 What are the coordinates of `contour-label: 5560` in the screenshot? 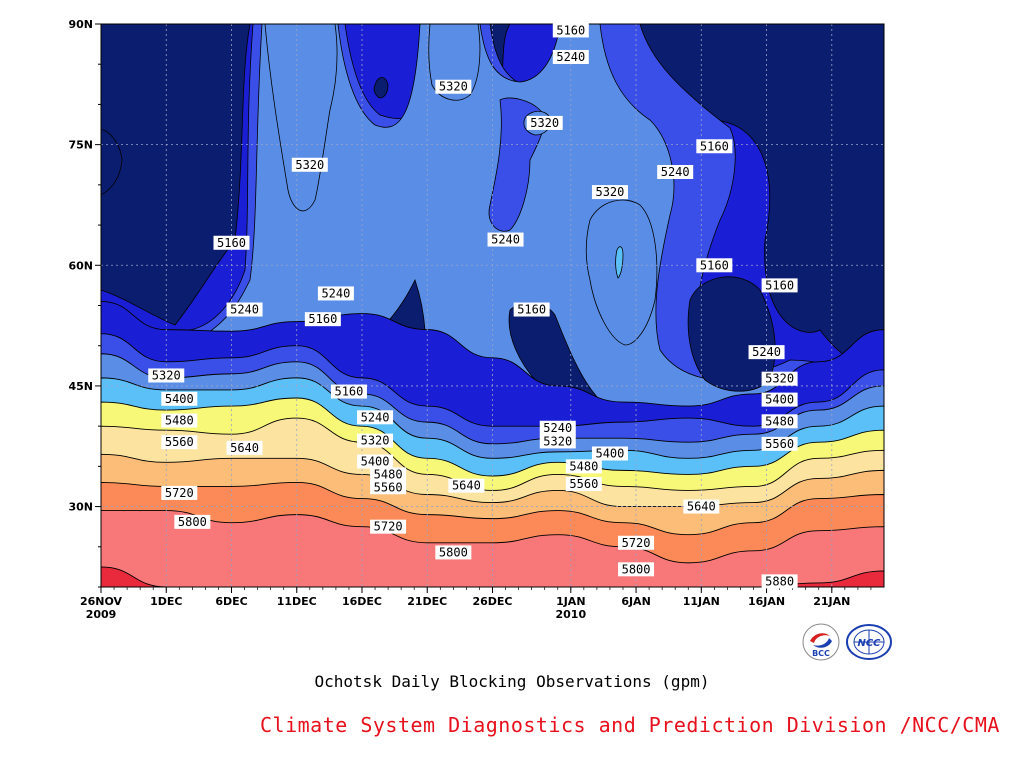 It's located at (583, 484).